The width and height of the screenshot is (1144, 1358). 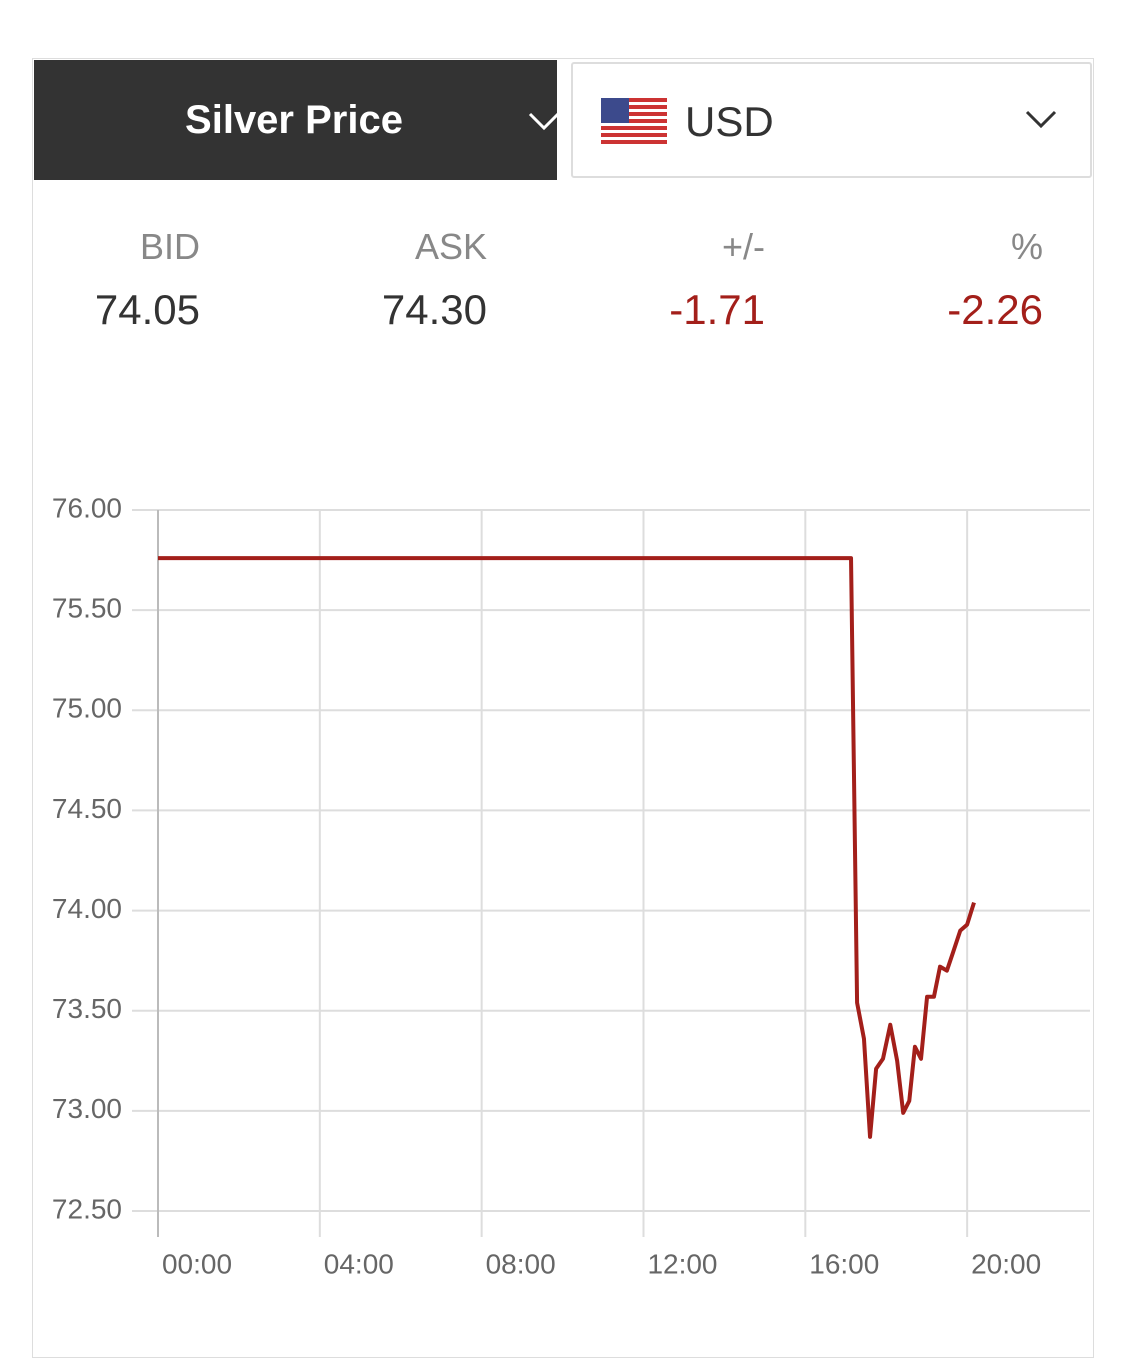 I want to click on y-tick-label: 72.50, so click(x=87, y=1208).